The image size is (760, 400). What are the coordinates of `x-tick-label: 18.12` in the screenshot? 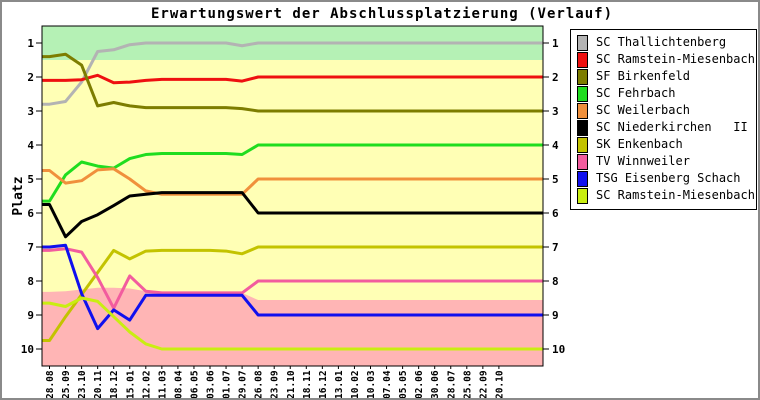 It's located at (114, 384).